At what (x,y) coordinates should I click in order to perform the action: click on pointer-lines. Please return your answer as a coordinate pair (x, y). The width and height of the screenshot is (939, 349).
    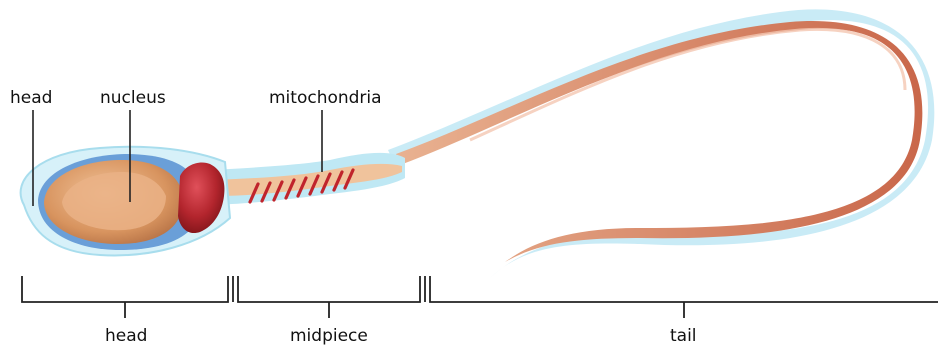
    Looking at the image, I should click on (177, 158).